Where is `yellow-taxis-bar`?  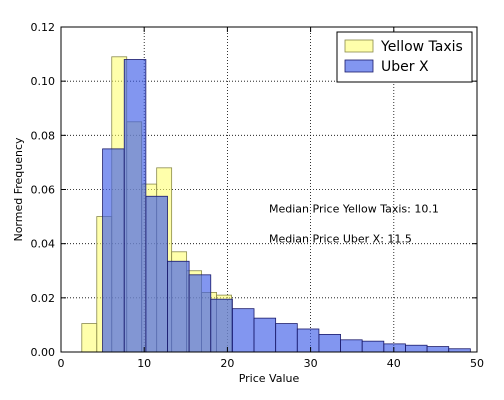 yellow-taxis-bar is located at coordinates (89, 338).